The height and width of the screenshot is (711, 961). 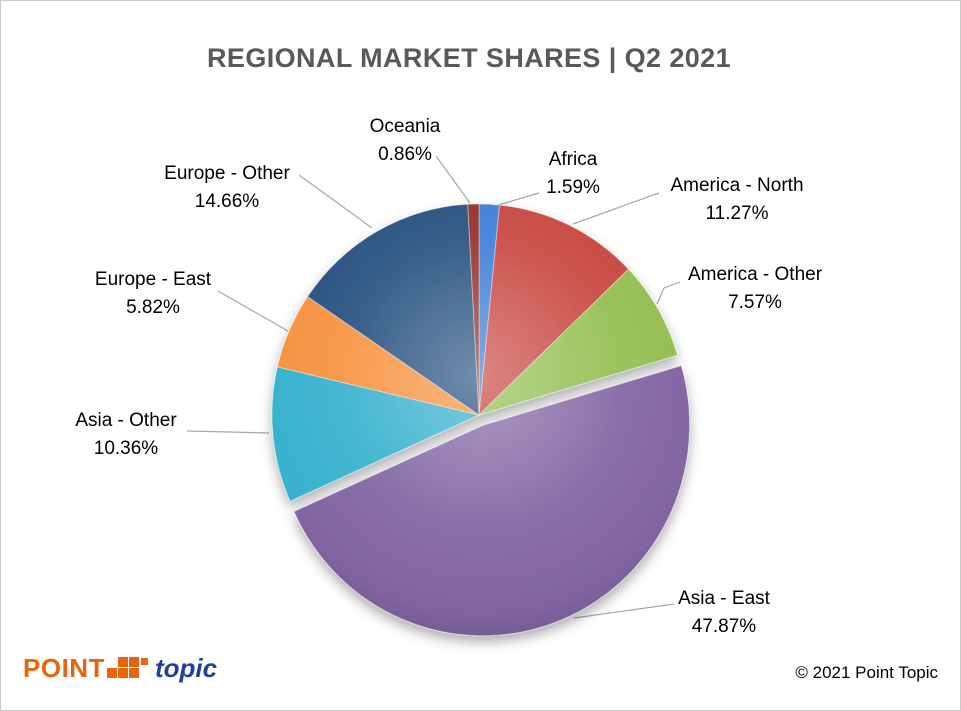 I want to click on leader-line-asia-east, so click(x=624, y=611).